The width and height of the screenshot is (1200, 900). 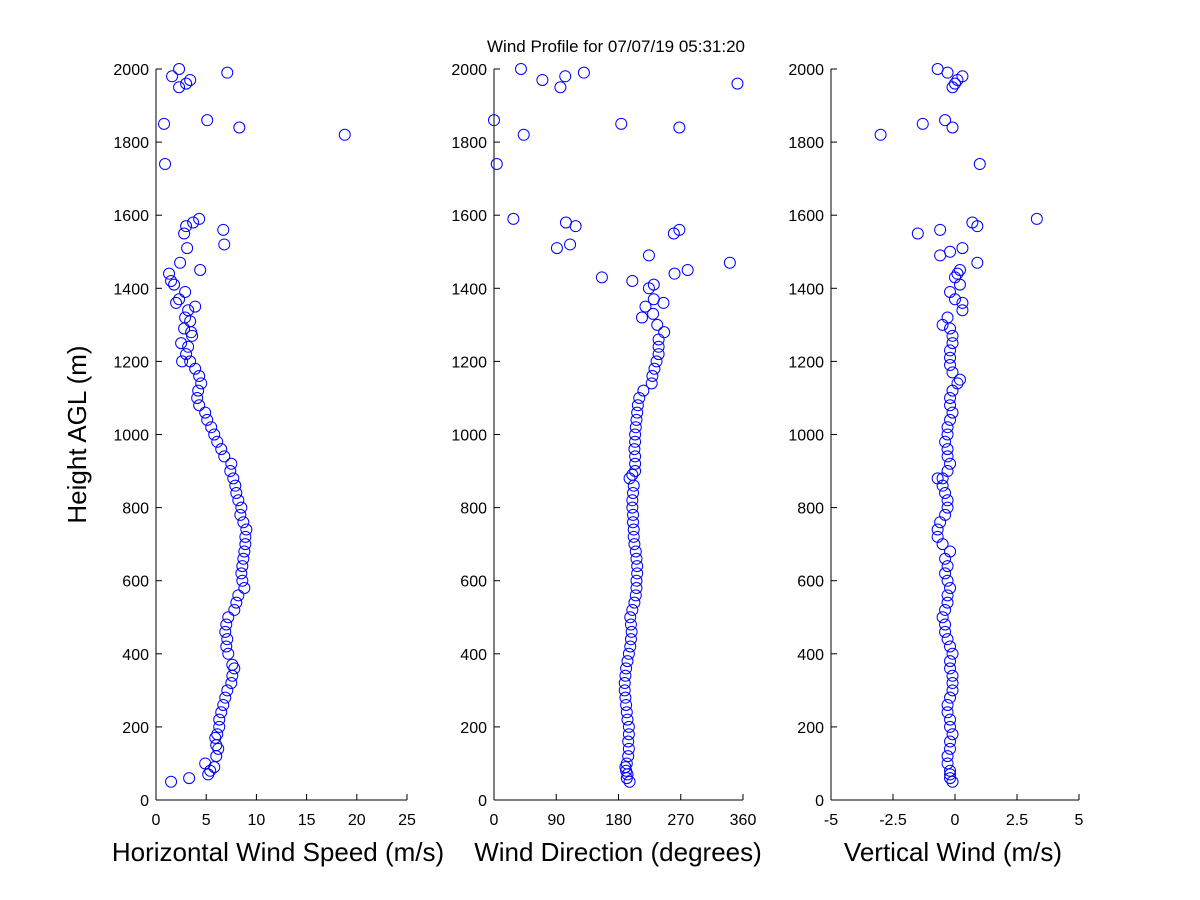 I want to click on y-tick-label: 1000, so click(x=469, y=436).